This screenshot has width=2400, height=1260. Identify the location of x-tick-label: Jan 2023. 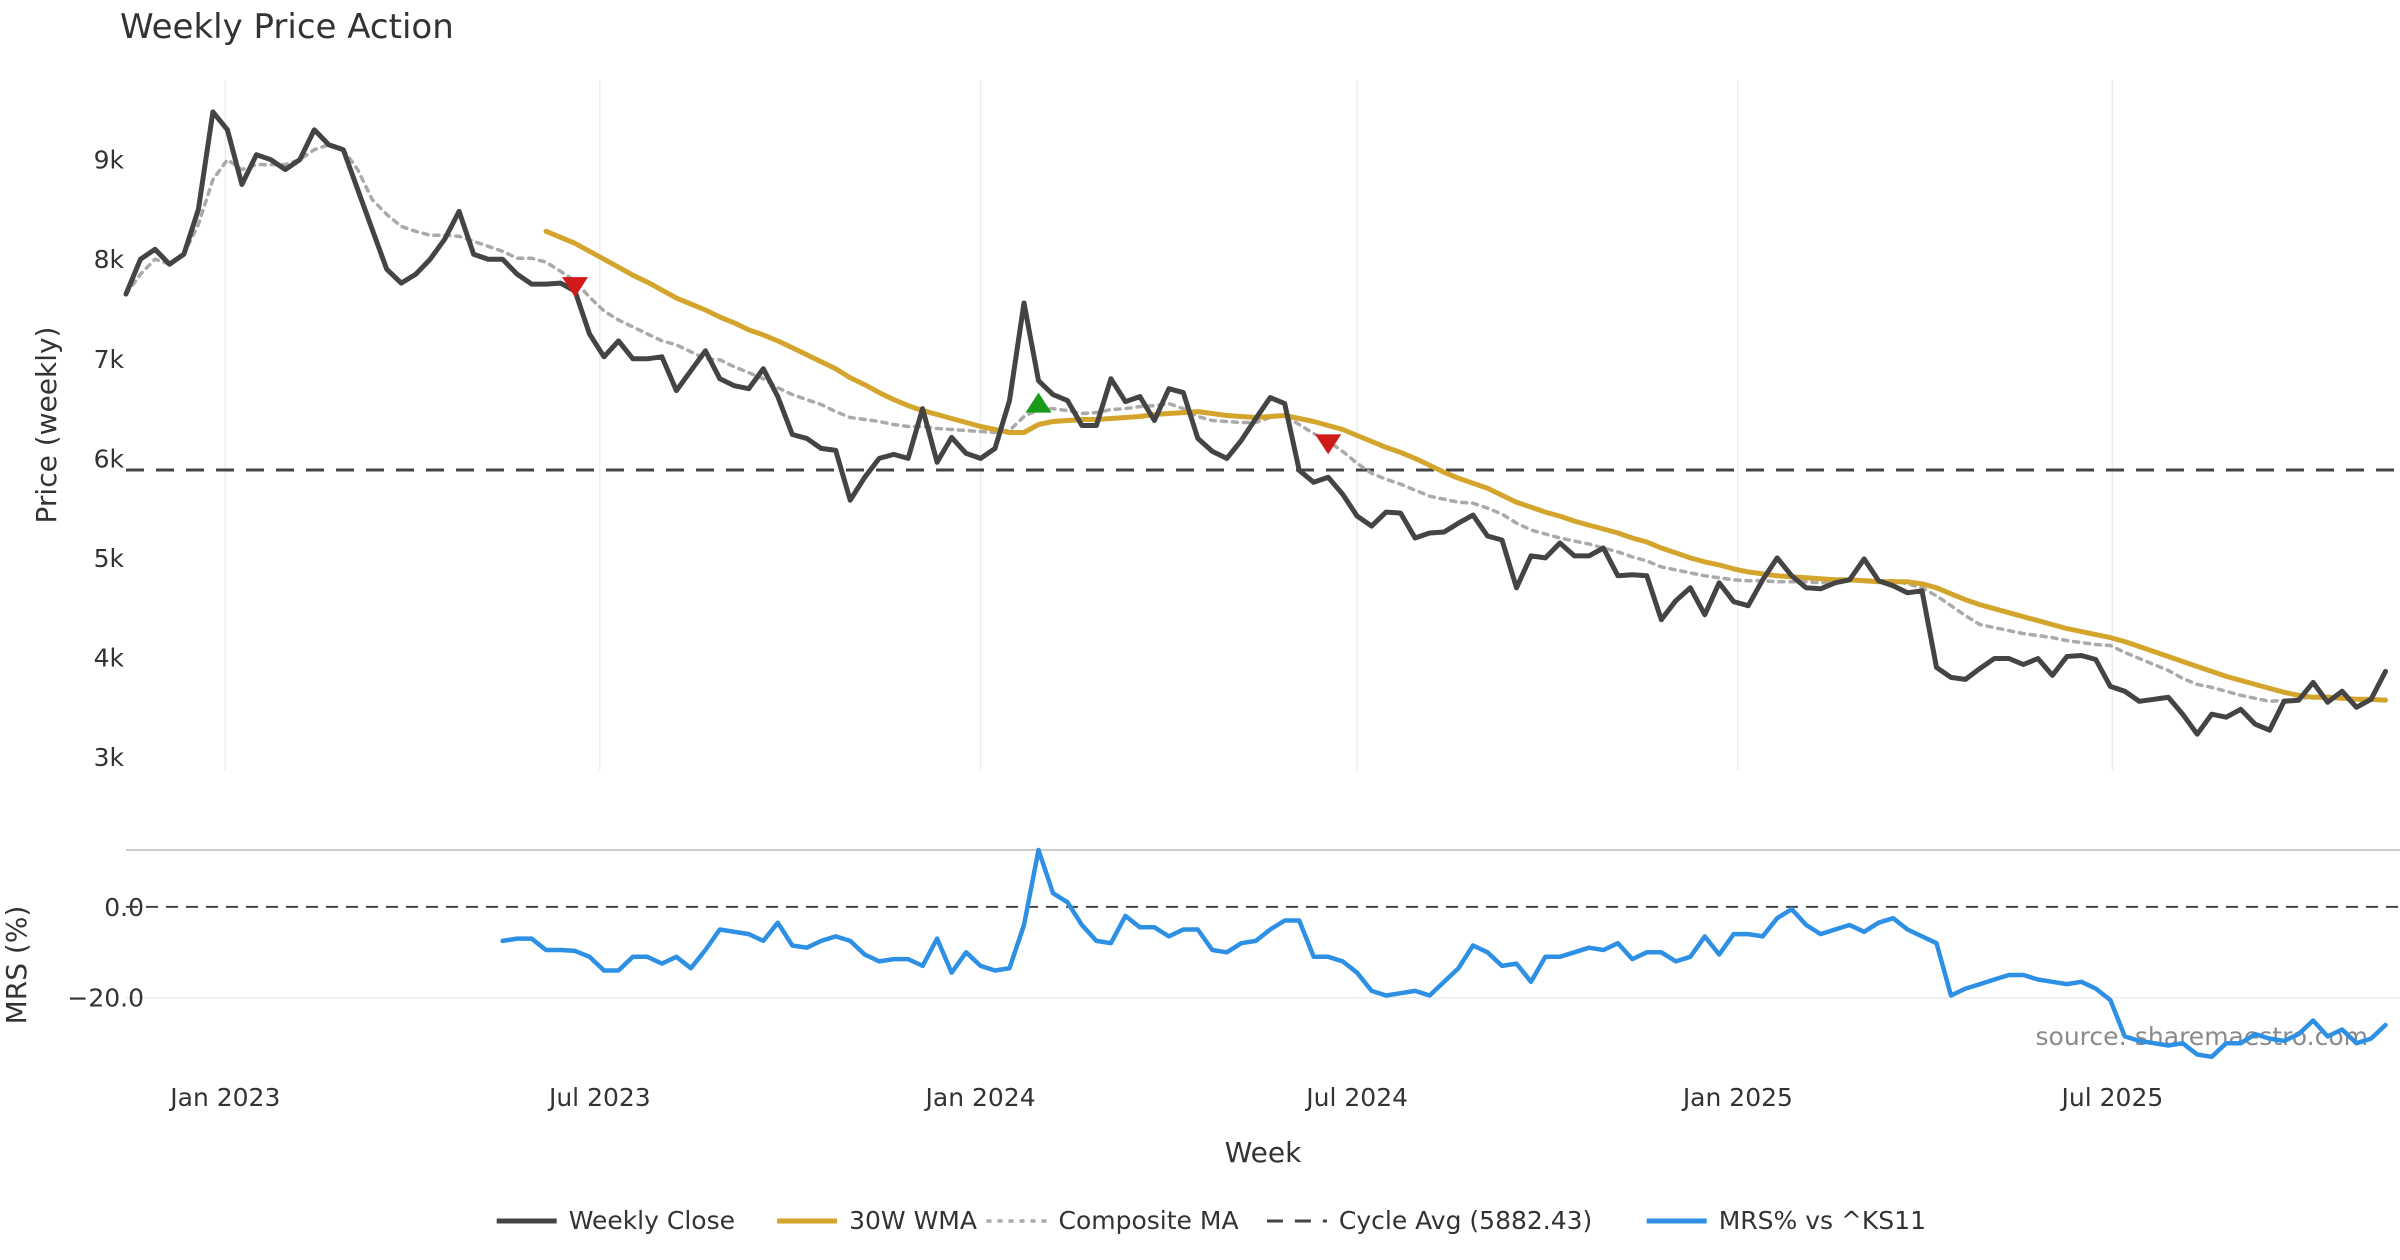
(224, 1097).